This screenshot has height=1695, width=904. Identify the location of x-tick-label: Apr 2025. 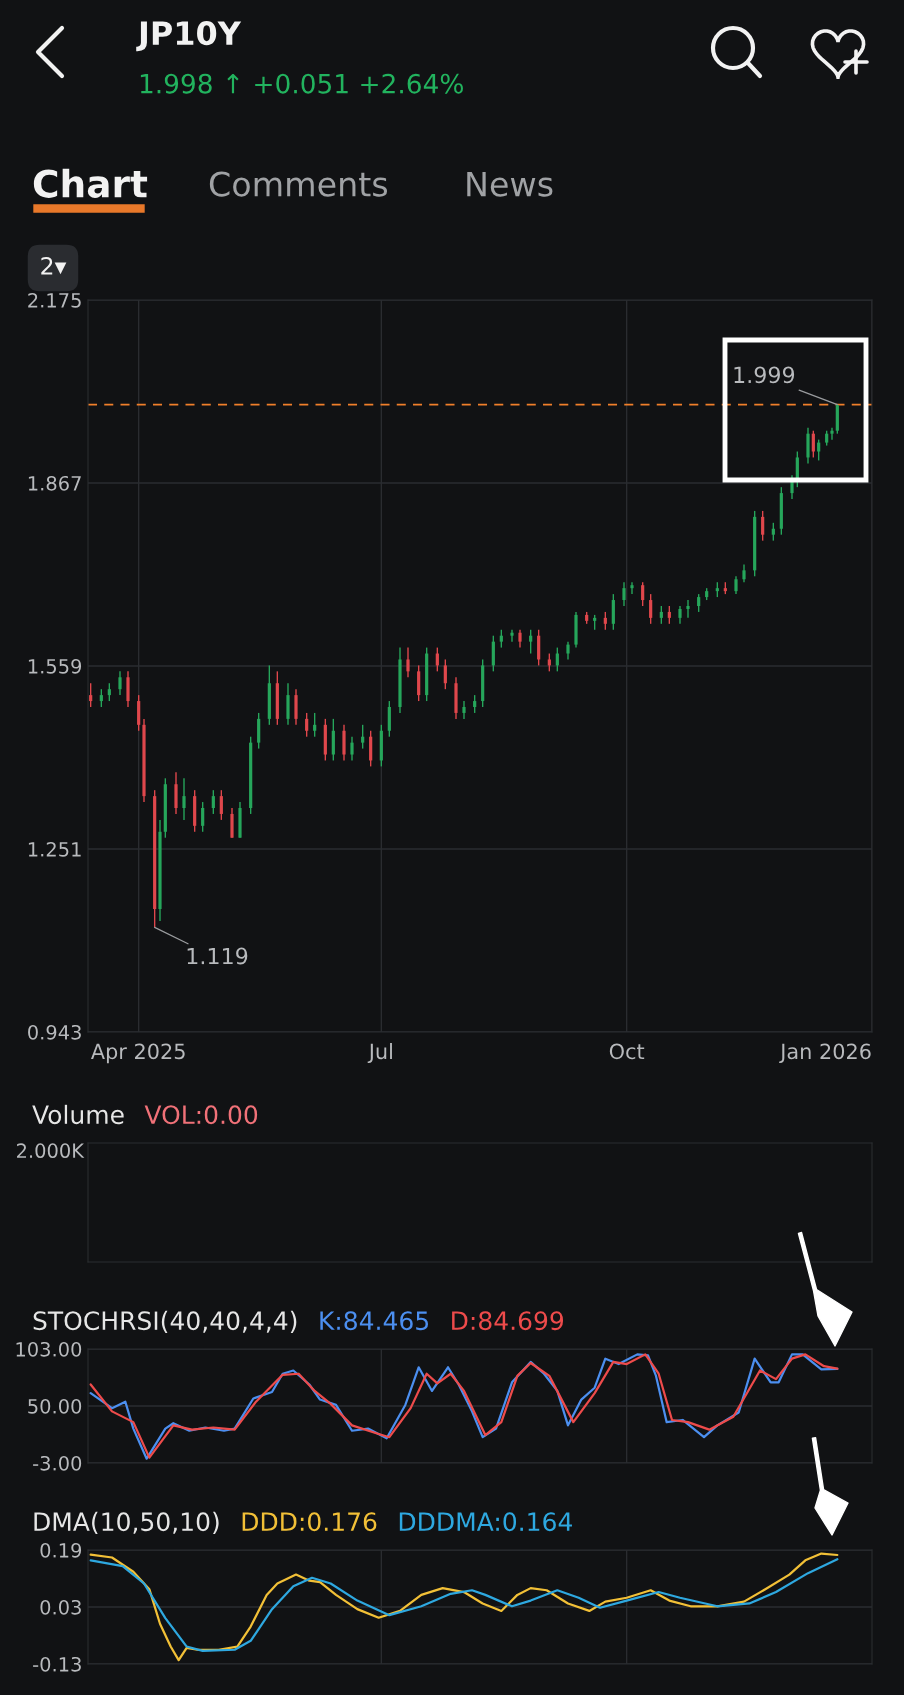
(137, 1053).